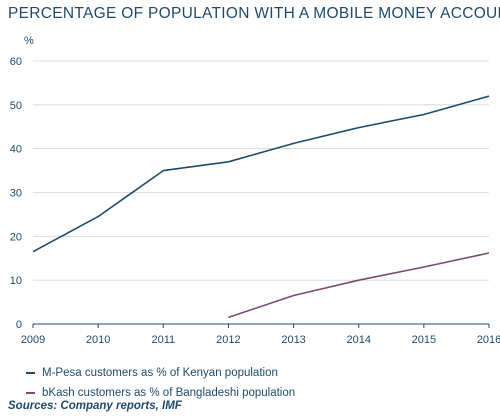 The height and width of the screenshot is (417, 500). What do you see at coordinates (16, 237) in the screenshot?
I see `y-tick-label: 20` at bounding box center [16, 237].